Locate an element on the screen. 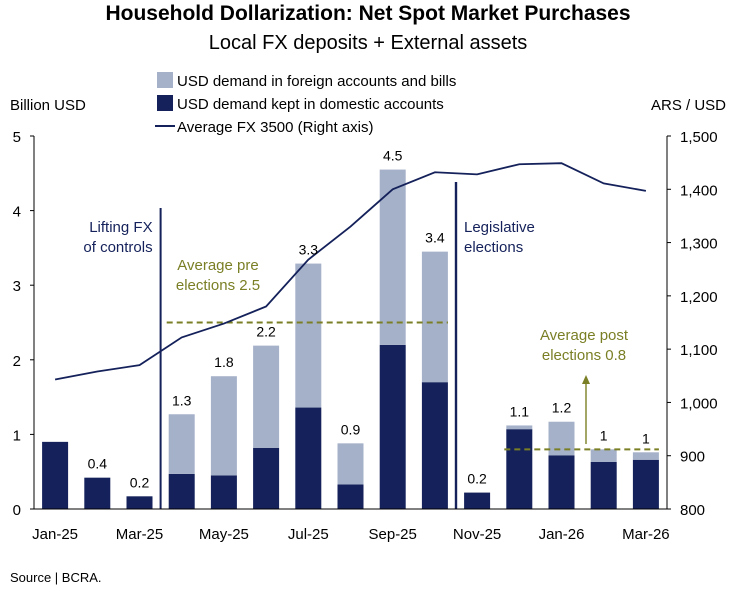  avg-post-label: Average post is located at coordinates (584, 335).